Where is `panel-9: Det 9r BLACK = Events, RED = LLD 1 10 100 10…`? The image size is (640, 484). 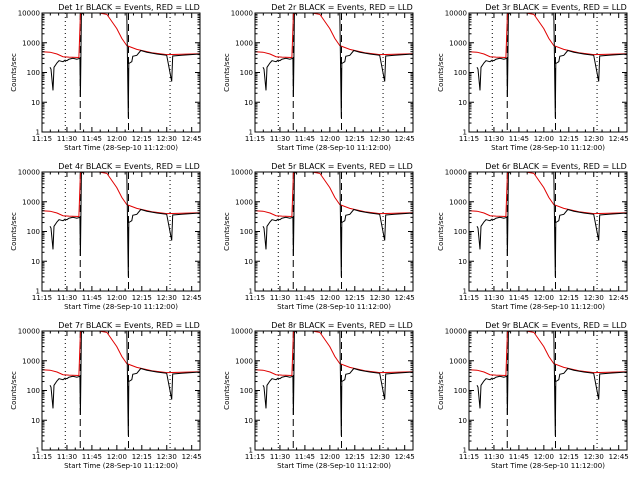 panel-9: Det 9r BLACK = Events, RED = LLD 1 10 100 10… is located at coordinates (533, 395).